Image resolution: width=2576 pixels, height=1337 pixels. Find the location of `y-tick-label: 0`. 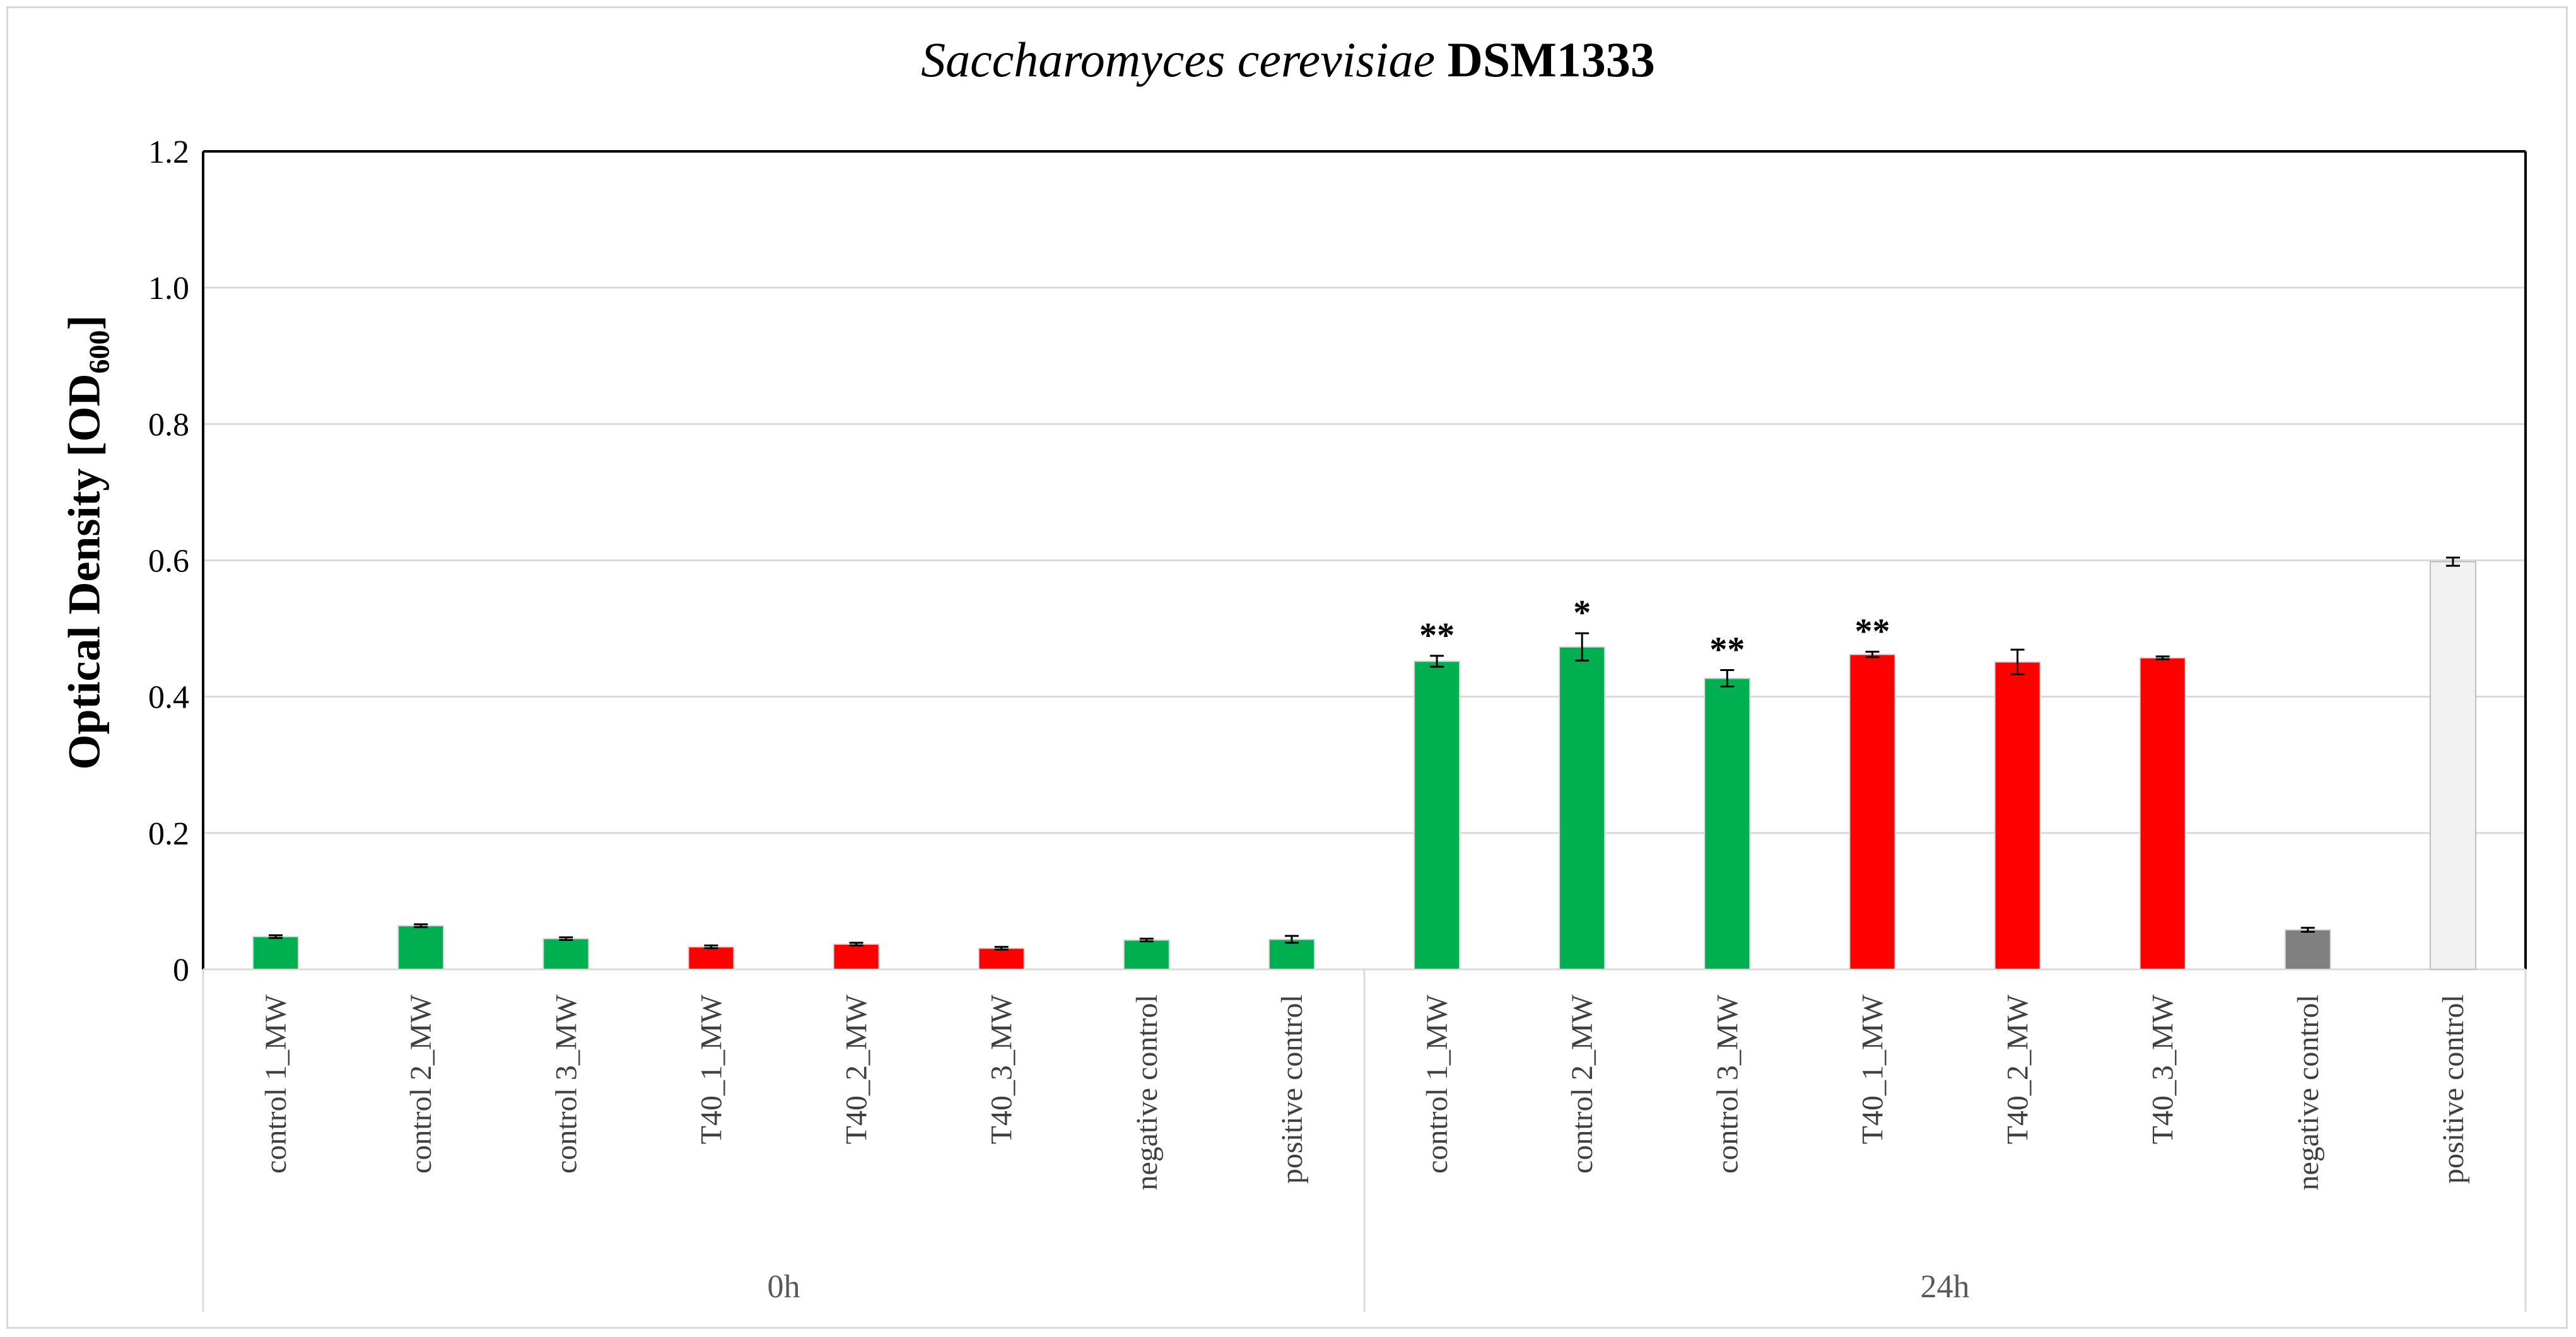

y-tick-label: 0 is located at coordinates (181, 970).